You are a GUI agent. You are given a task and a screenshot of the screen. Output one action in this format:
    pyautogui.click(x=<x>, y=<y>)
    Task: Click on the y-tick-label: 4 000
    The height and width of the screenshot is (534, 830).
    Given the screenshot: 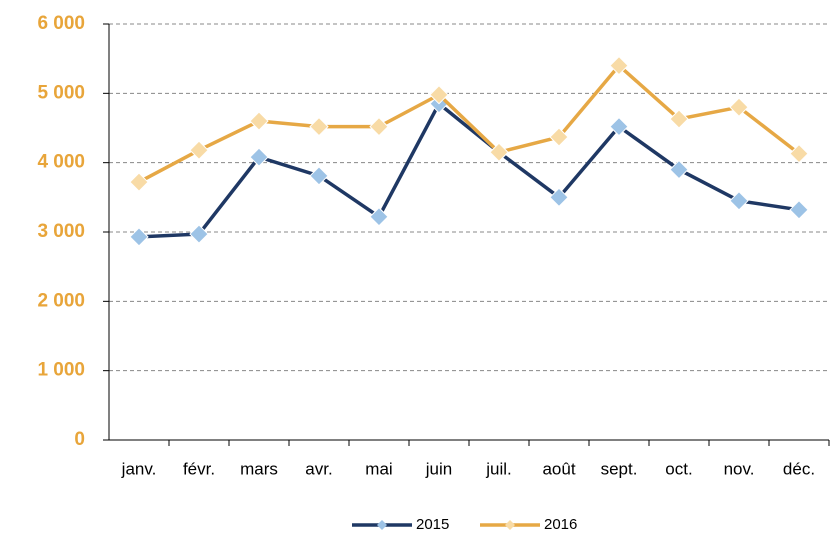 What is the action you would take?
    pyautogui.click(x=61, y=162)
    